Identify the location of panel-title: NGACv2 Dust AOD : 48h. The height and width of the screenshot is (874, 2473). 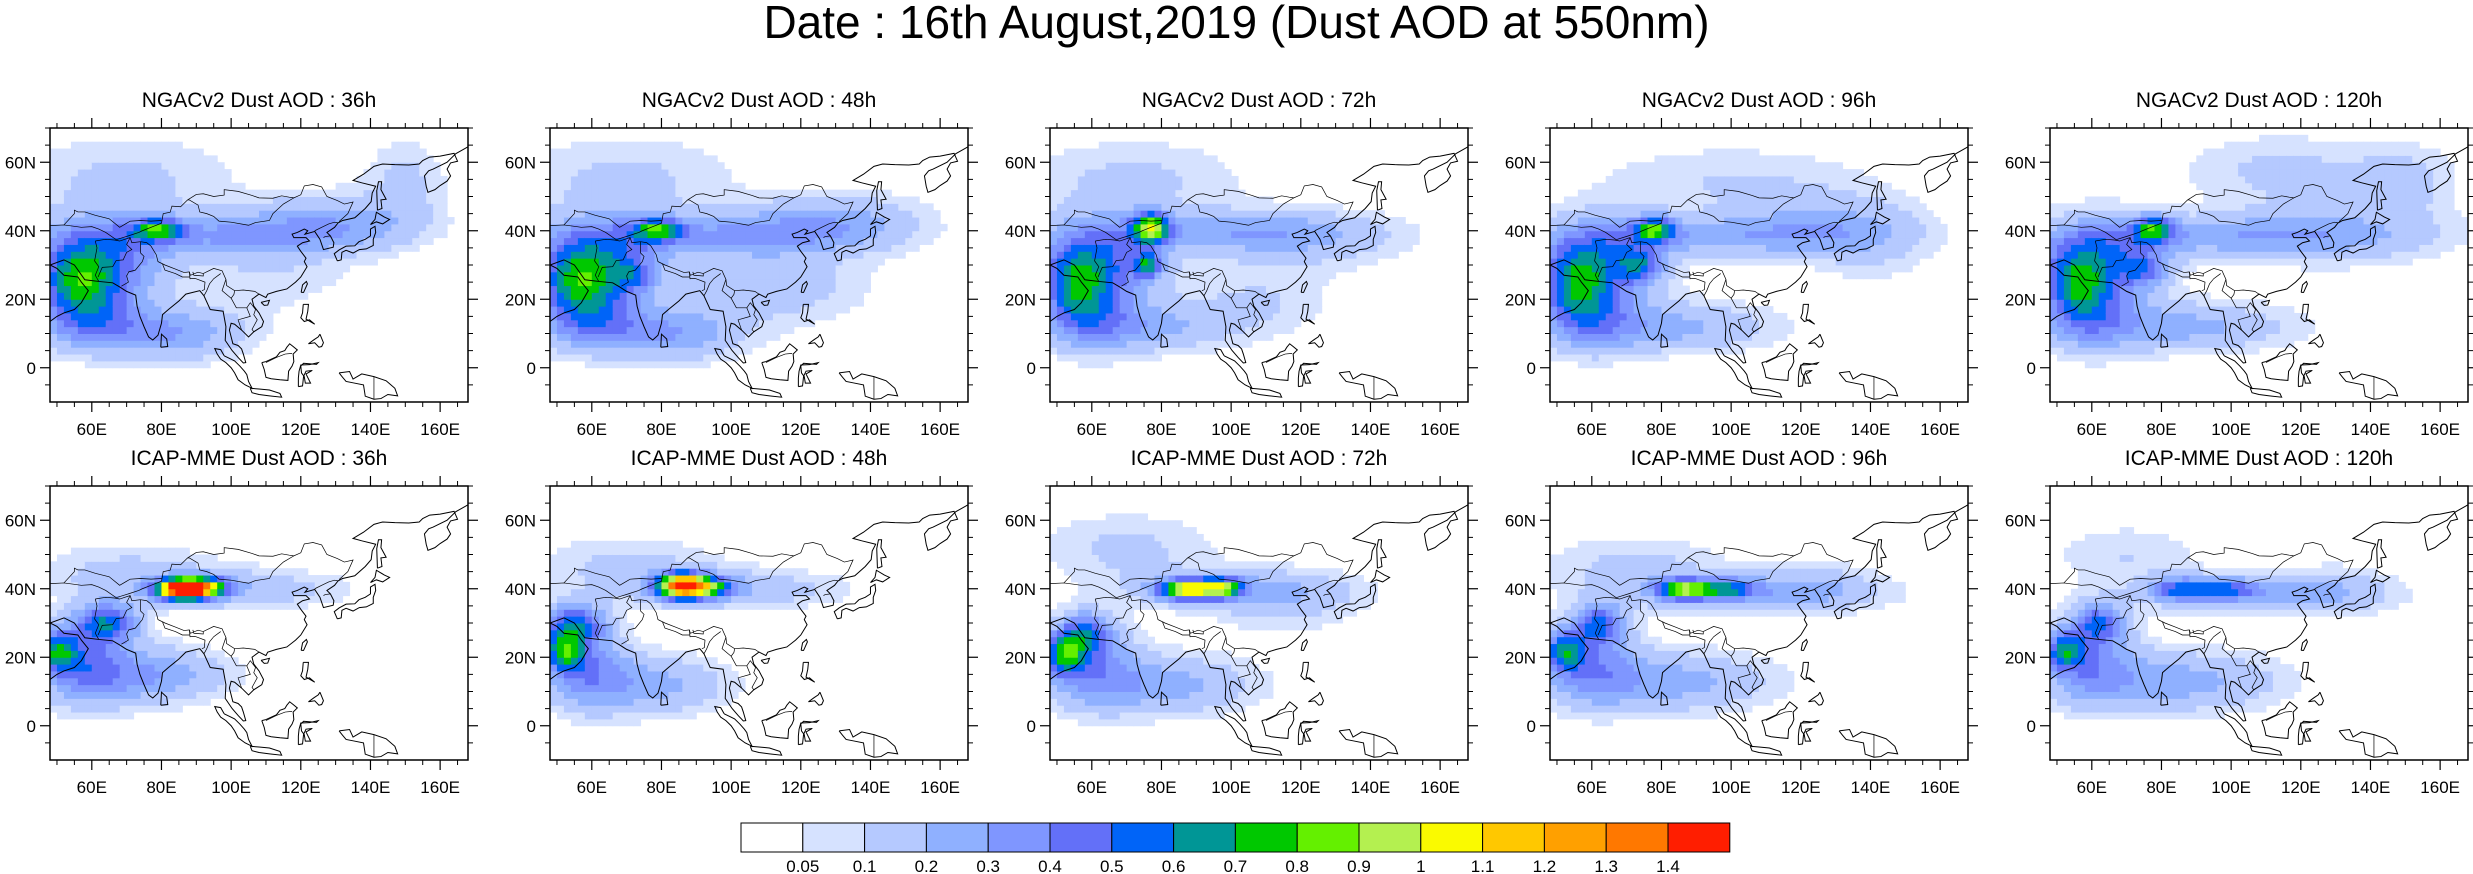
(759, 100).